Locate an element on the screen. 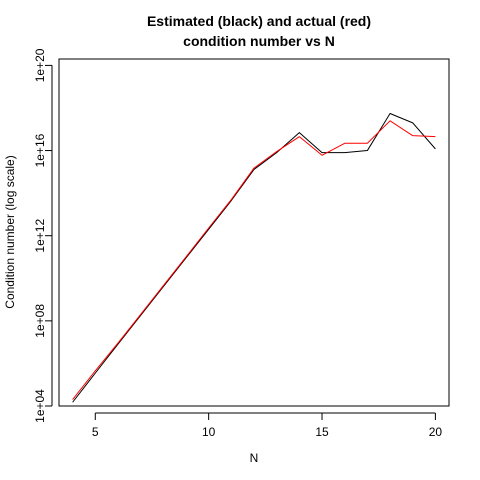  x-axis-label: N is located at coordinates (254, 458).